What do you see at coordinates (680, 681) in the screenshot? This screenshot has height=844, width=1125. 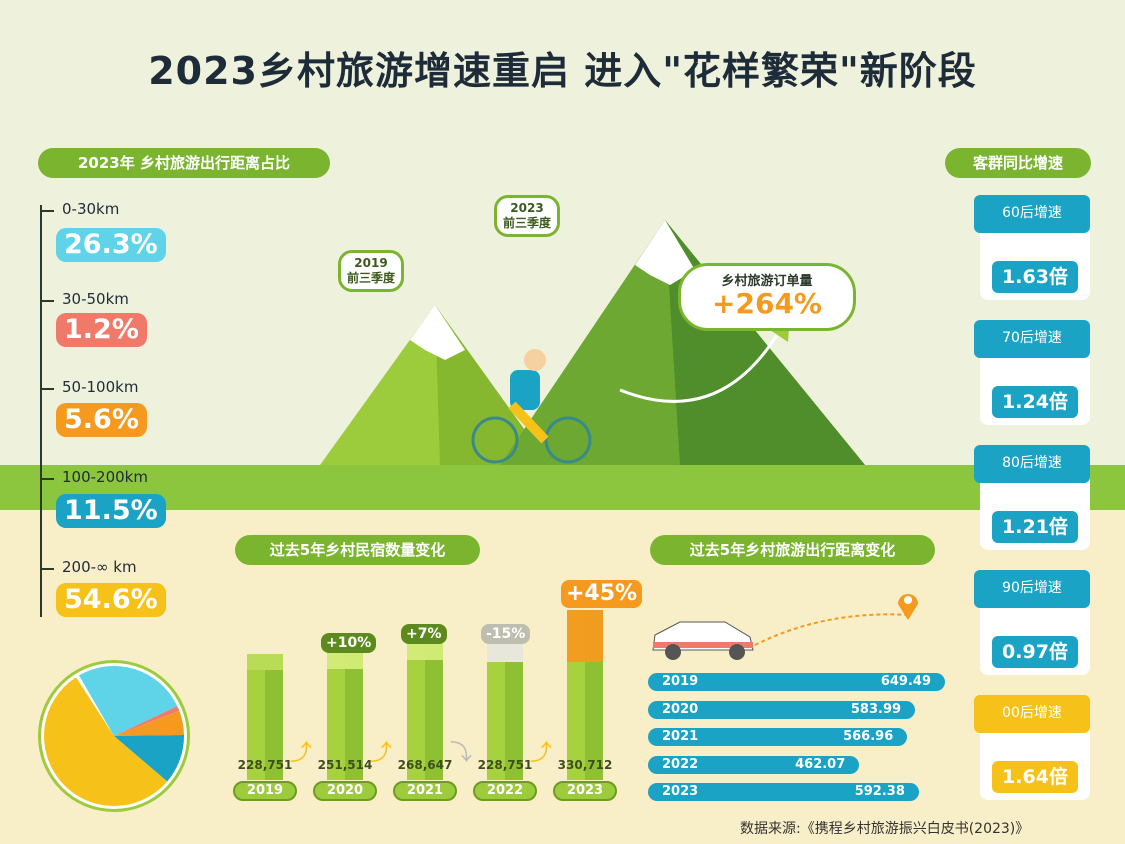 I see `distance-year: 2019` at bounding box center [680, 681].